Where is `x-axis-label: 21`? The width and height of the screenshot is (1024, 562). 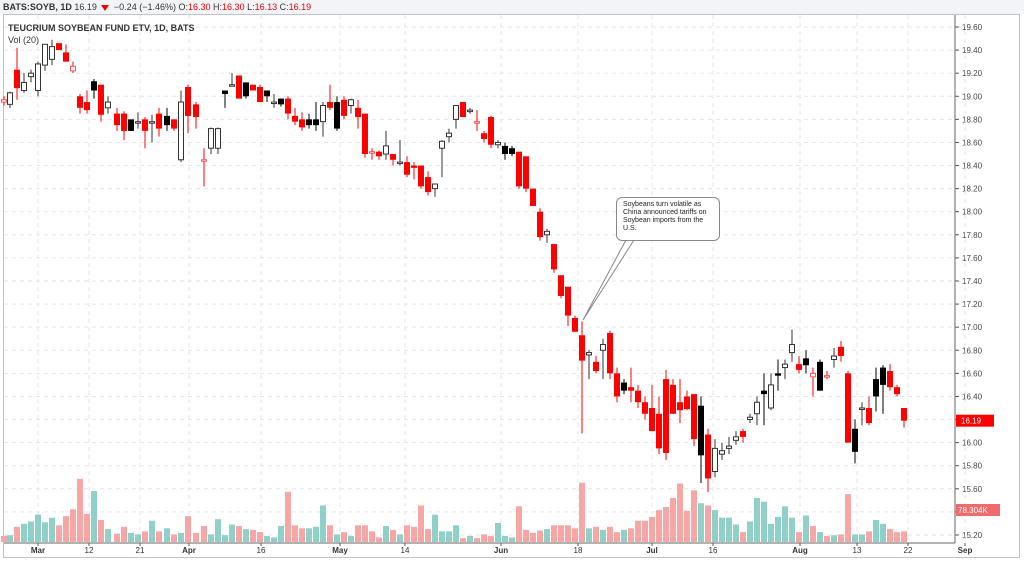 x-axis-label: 21 is located at coordinates (140, 550).